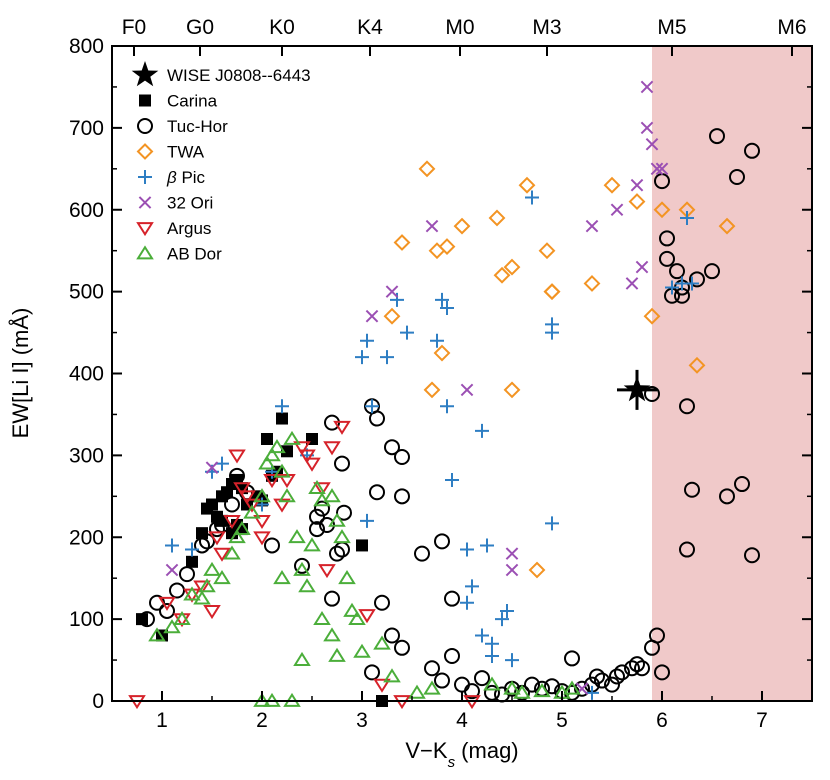  Describe the element at coordinates (370, 27) in the screenshot. I see `spectral-type-label: K4` at that location.